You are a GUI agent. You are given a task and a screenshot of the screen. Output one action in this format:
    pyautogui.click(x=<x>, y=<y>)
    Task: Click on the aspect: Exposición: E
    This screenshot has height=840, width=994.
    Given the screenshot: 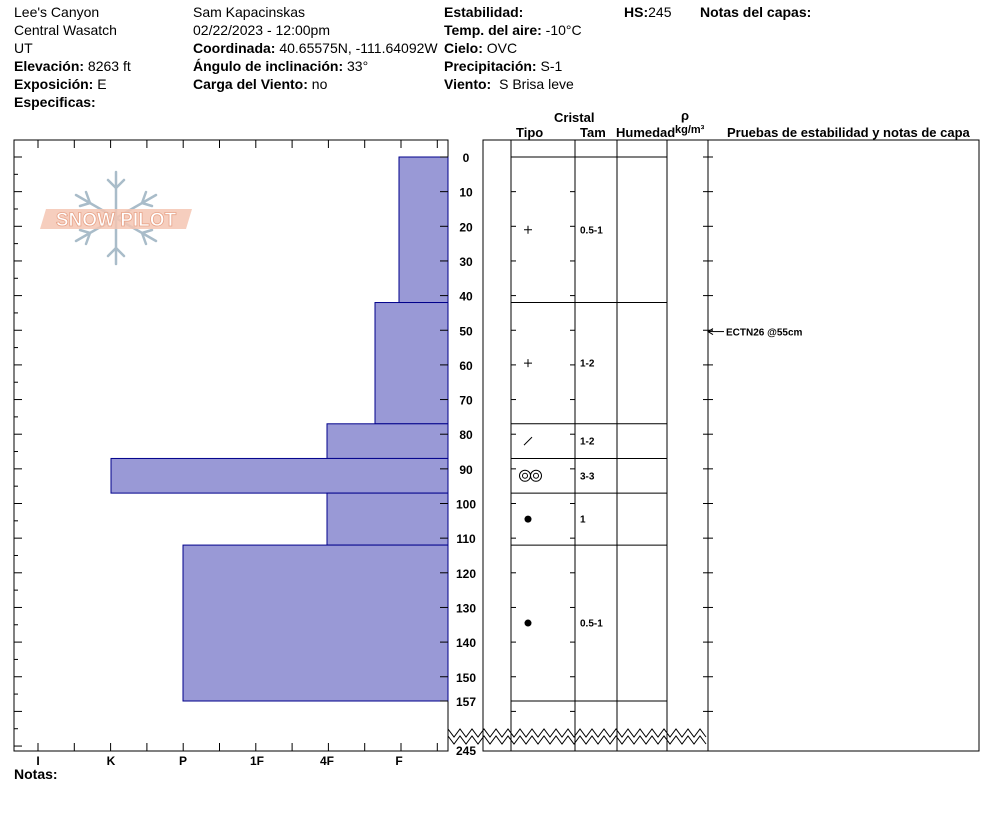 What is the action you would take?
    pyautogui.click(x=60, y=84)
    